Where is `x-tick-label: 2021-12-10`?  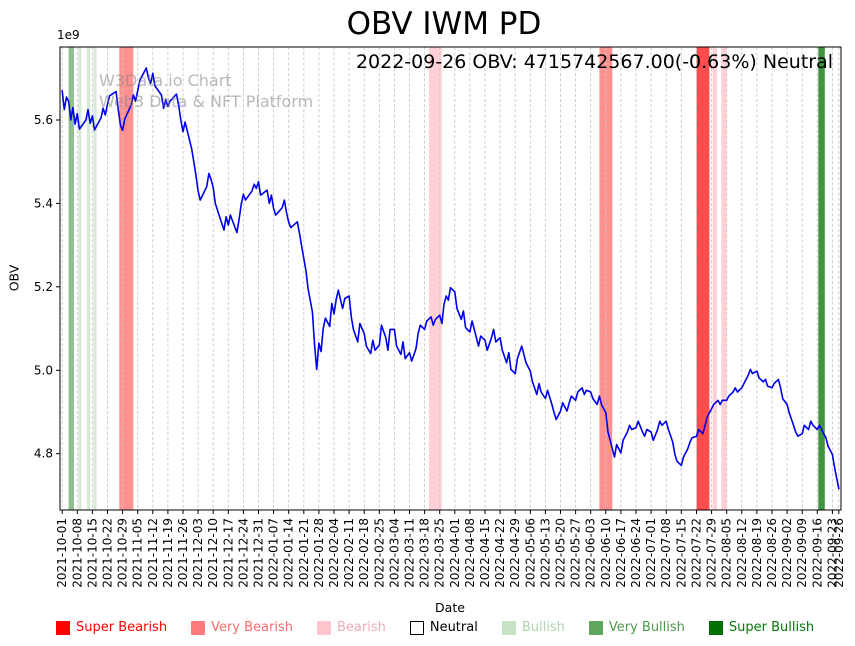
x-tick-label: 2021-12-10 is located at coordinates (213, 553).